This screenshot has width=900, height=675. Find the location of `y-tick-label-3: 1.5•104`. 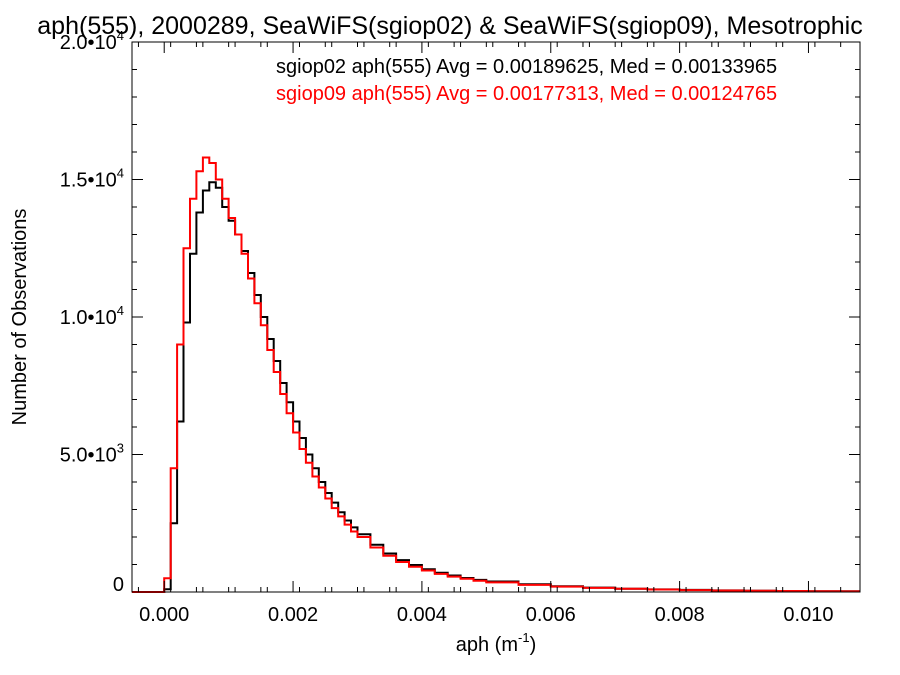

y-tick-label-3: 1.5•104 is located at coordinates (92, 179).